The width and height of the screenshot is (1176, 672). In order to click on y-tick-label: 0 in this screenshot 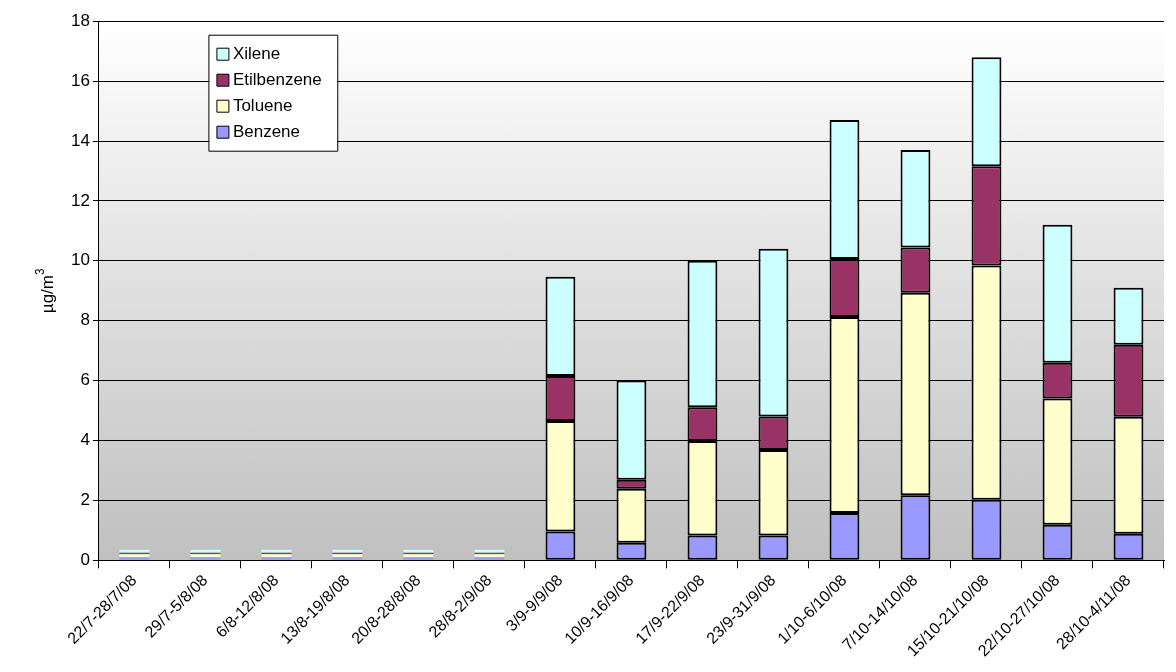, I will do `click(85, 559)`.